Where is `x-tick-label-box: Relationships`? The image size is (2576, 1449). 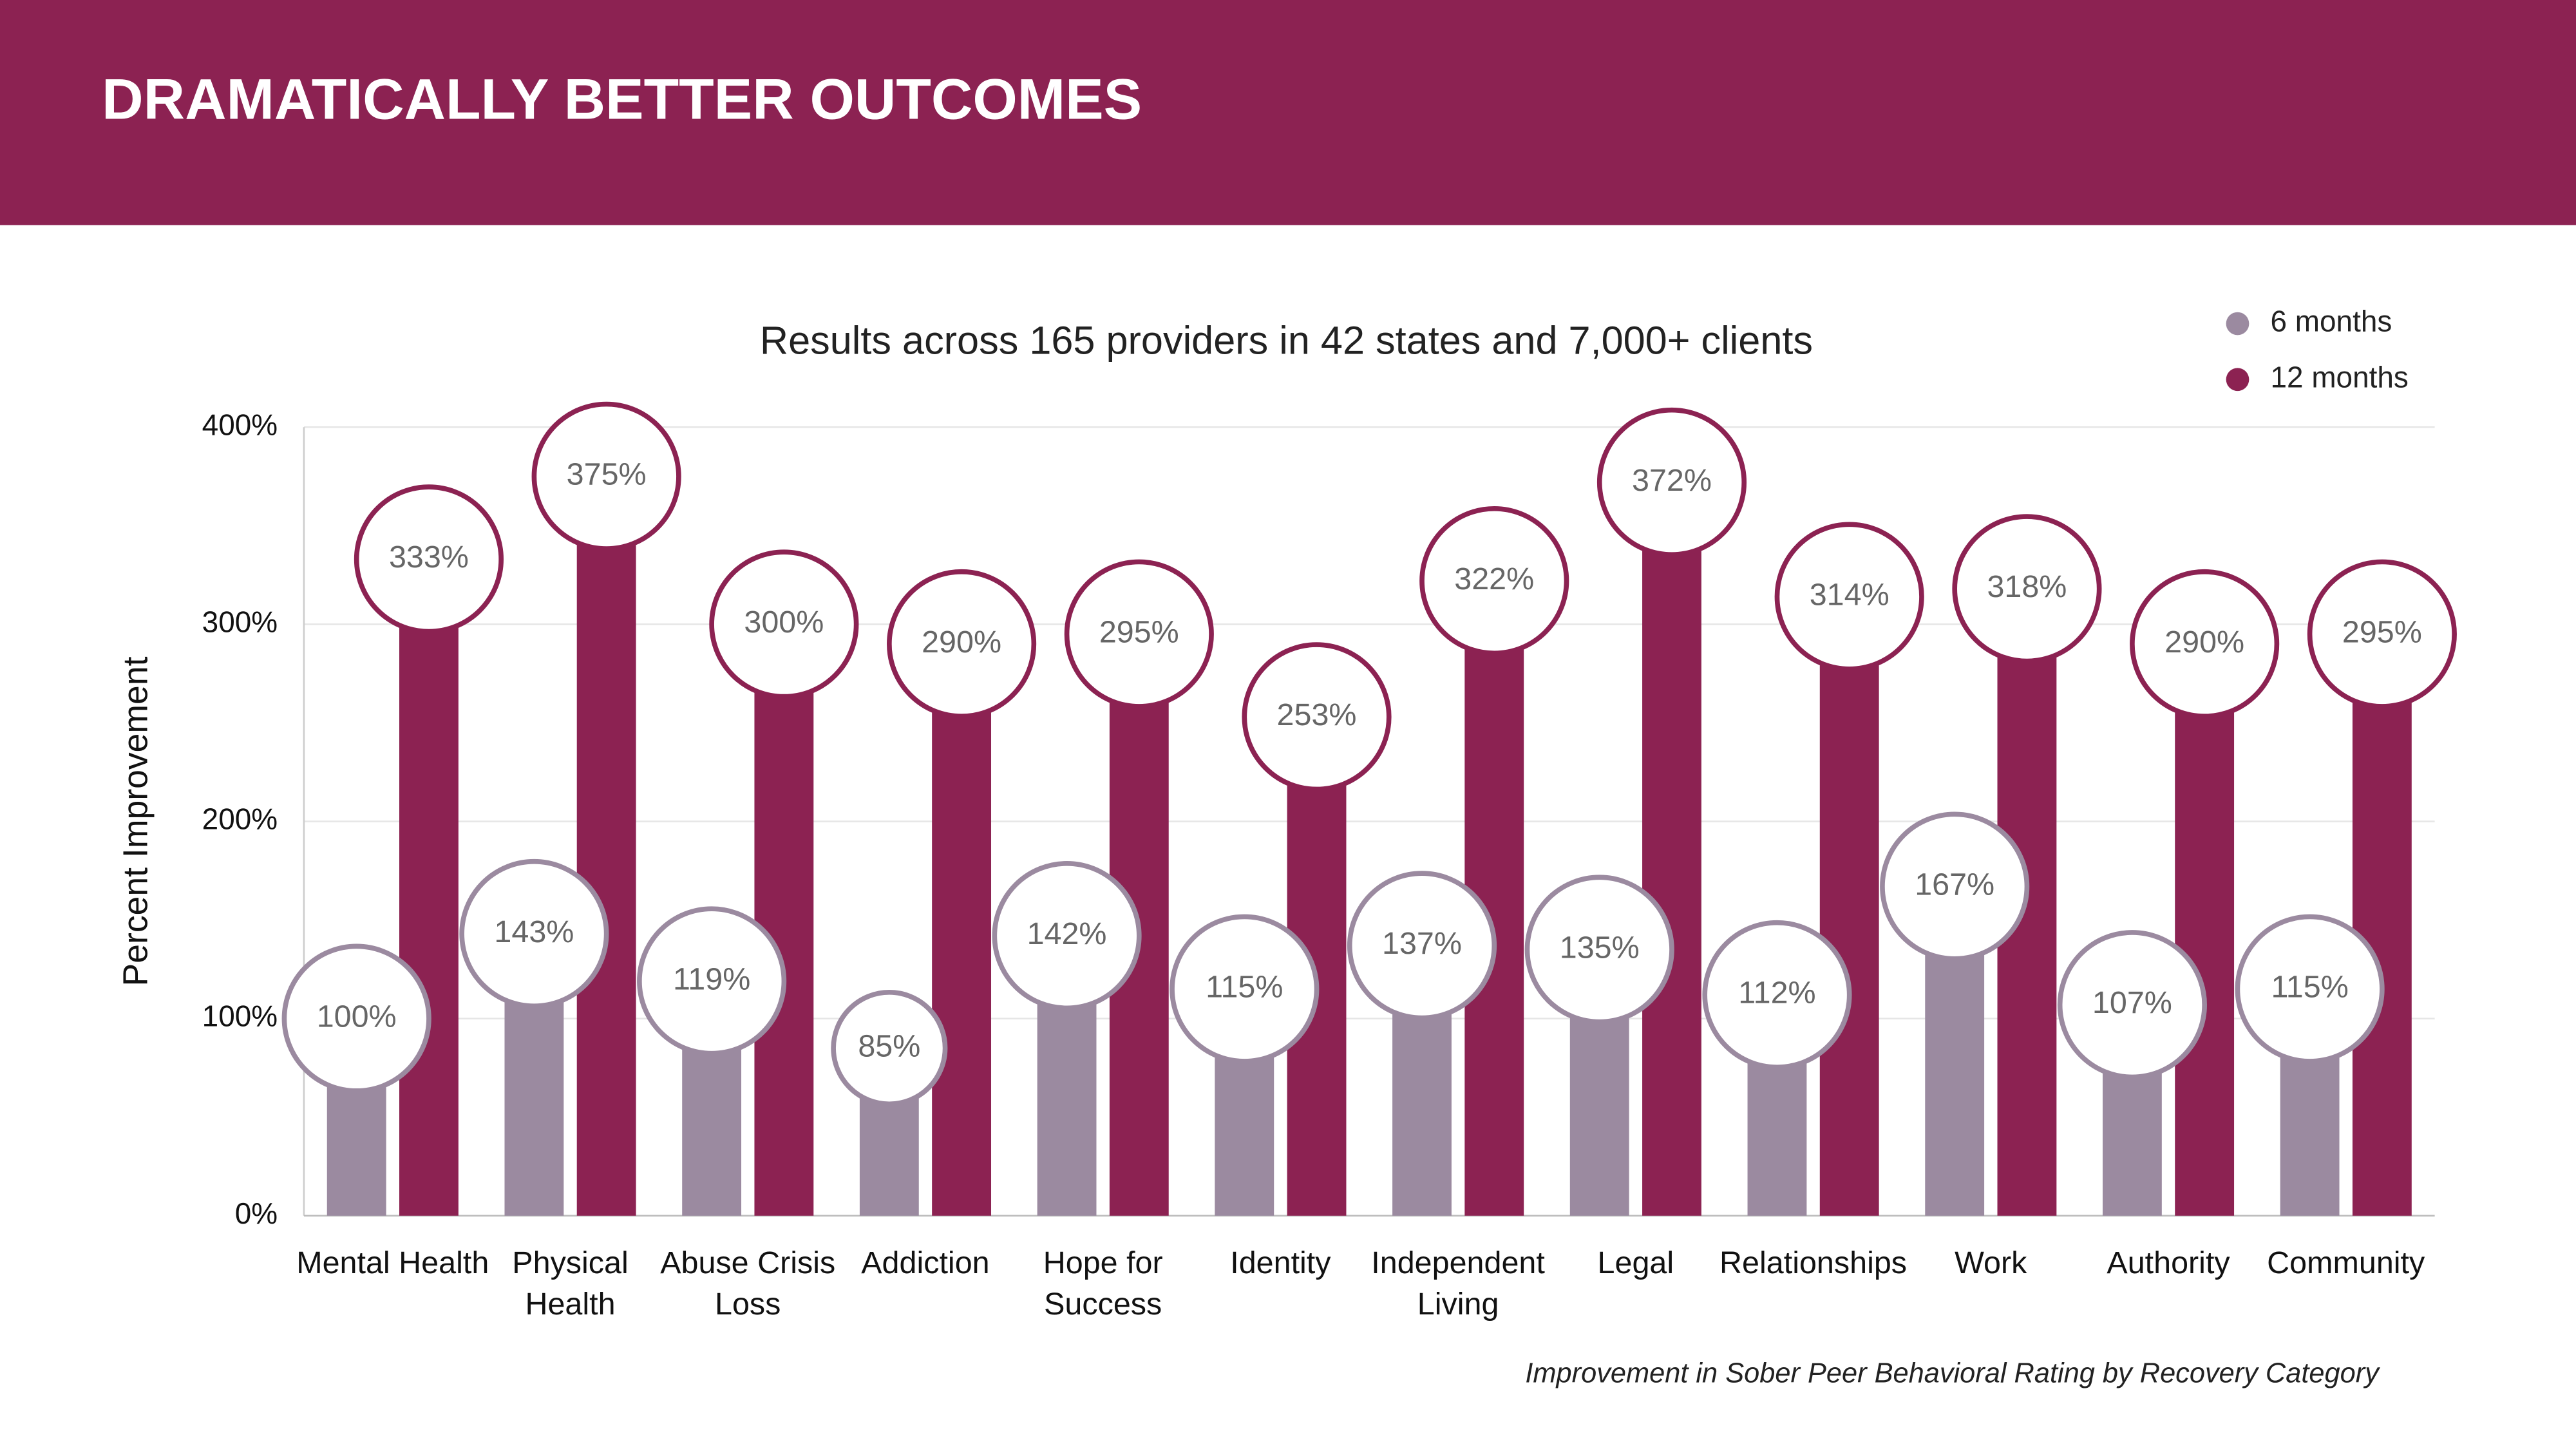 x-tick-label-box: Relationships is located at coordinates (1814, 1264).